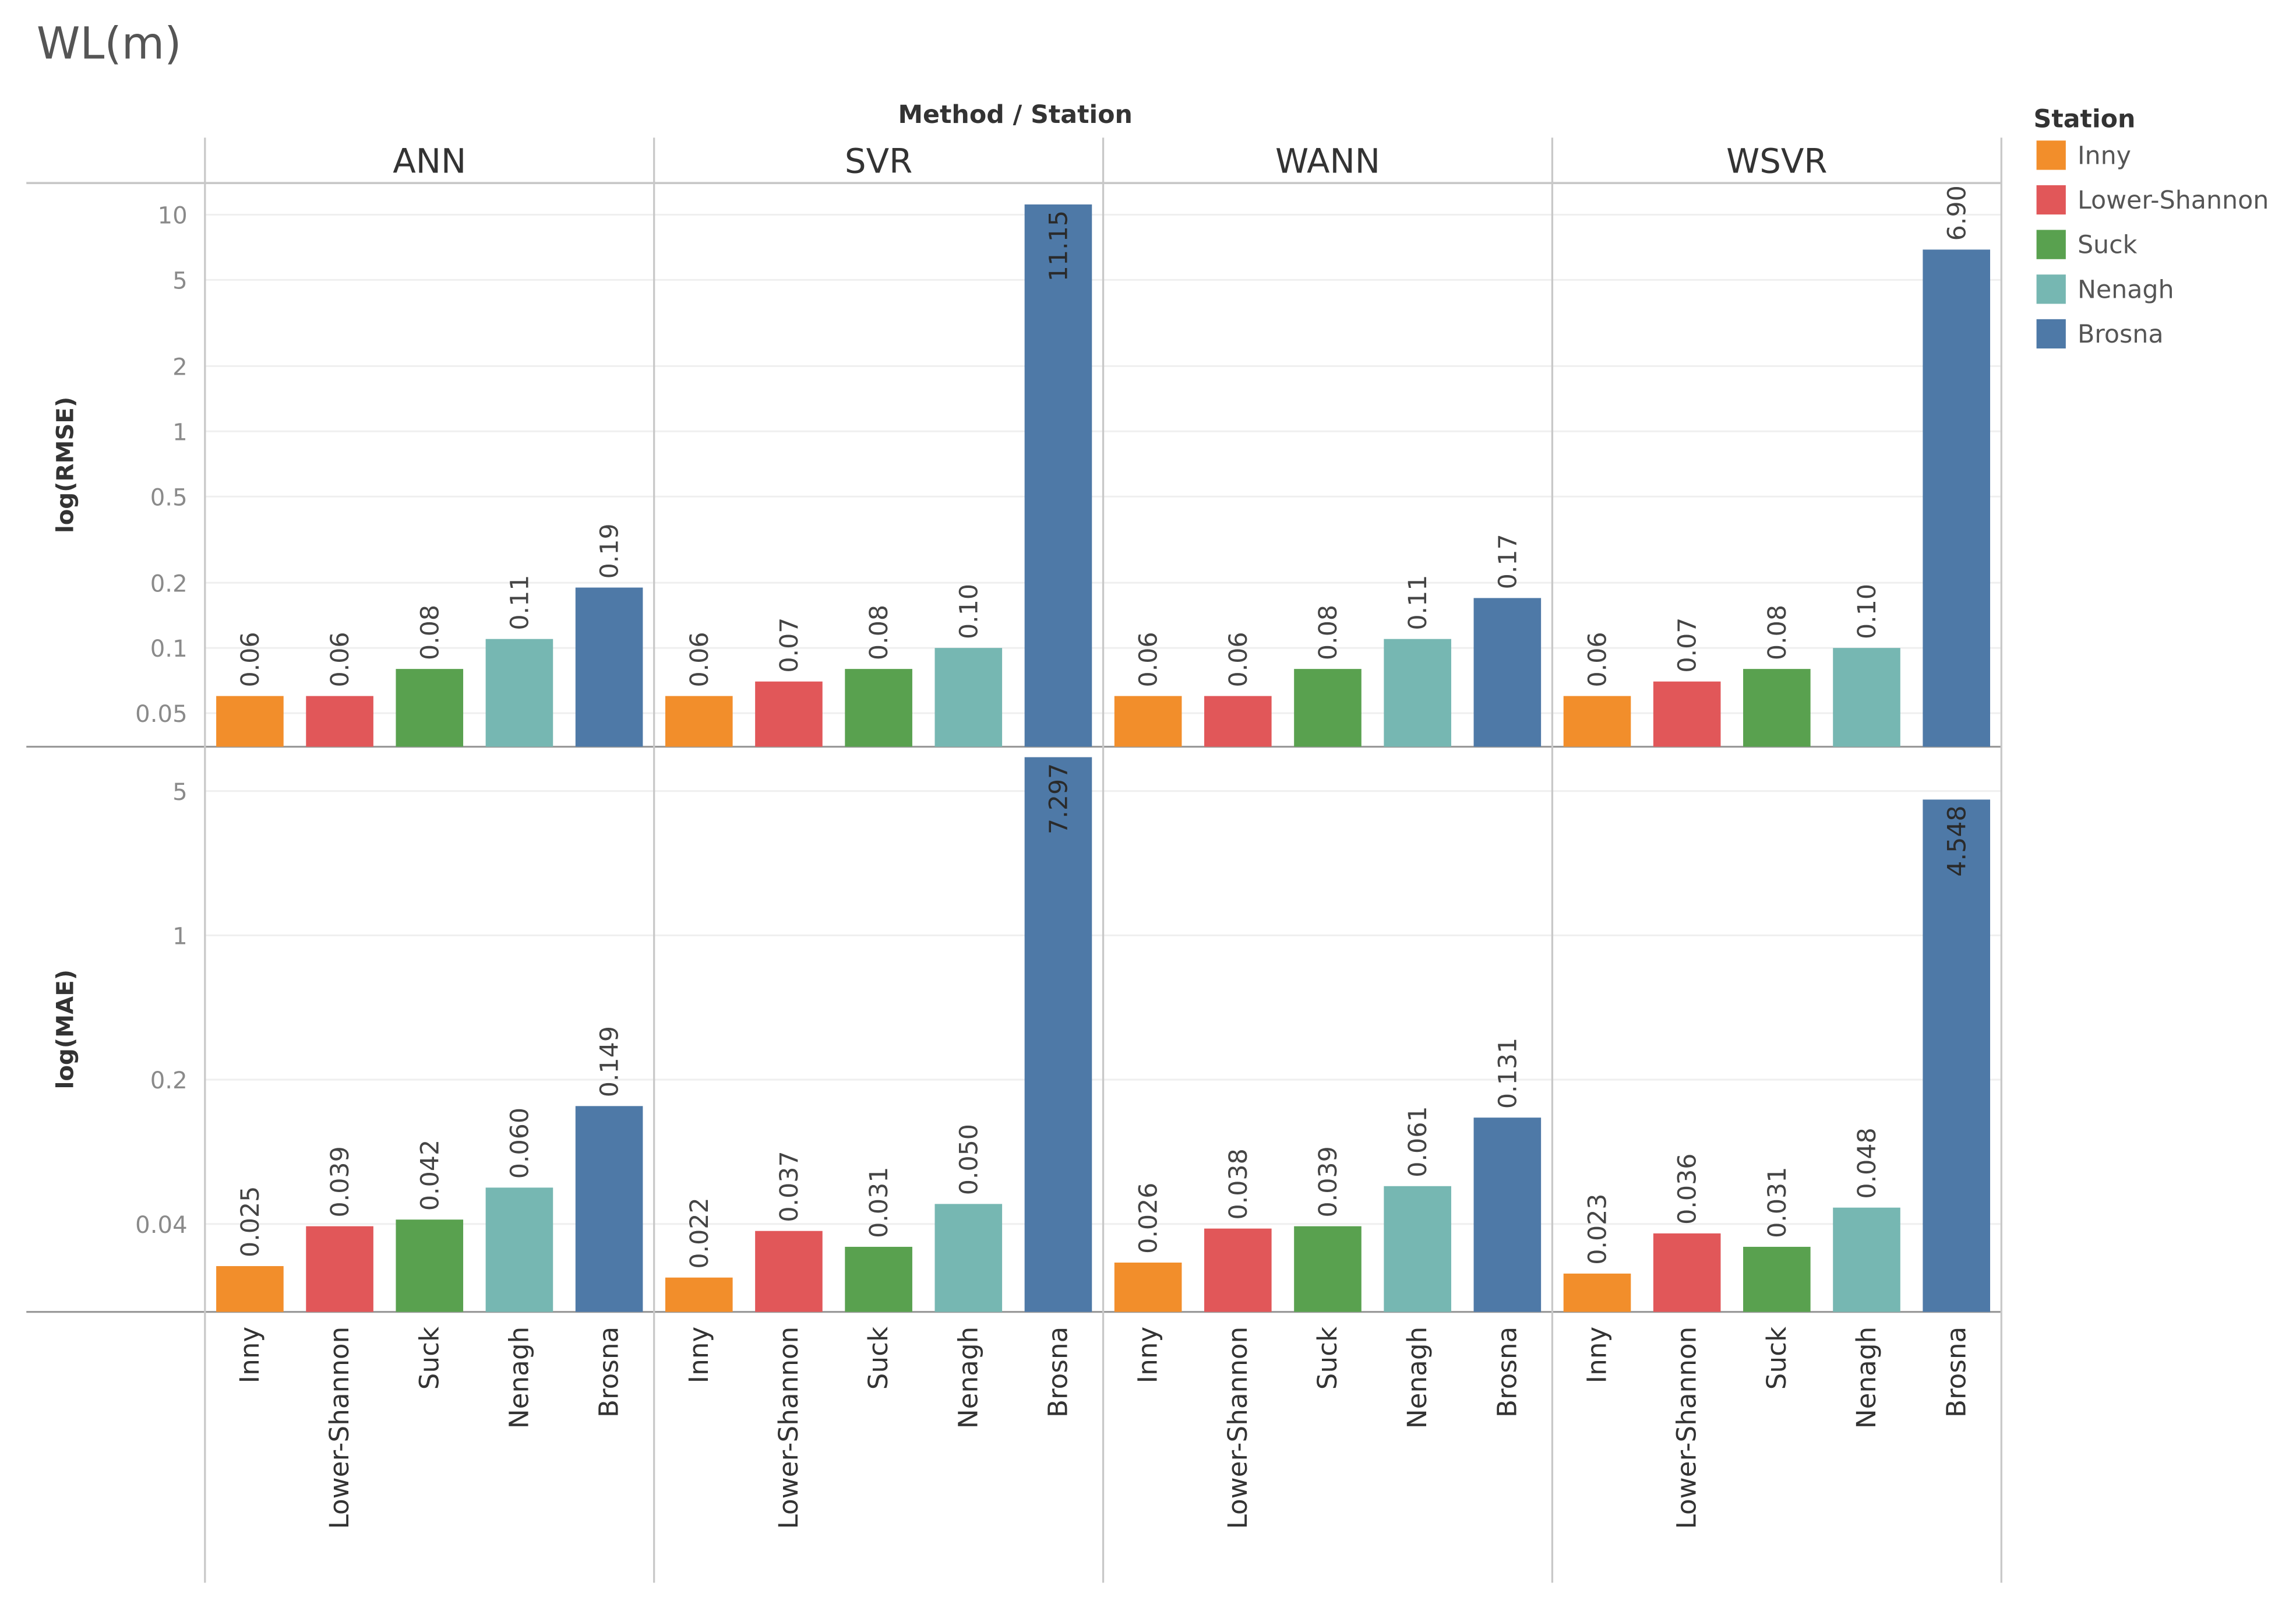 The height and width of the screenshot is (1611, 2296). I want to click on x-tick-label-wsvr: Lower-Shannon, so click(1686, 1428).